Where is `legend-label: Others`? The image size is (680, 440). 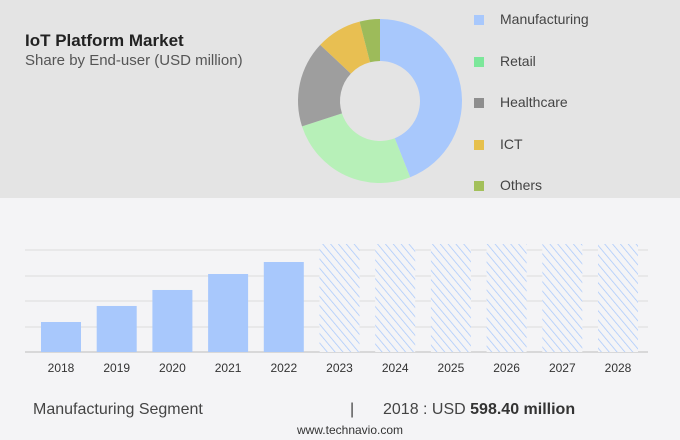
legend-label: Others is located at coordinates (521, 185).